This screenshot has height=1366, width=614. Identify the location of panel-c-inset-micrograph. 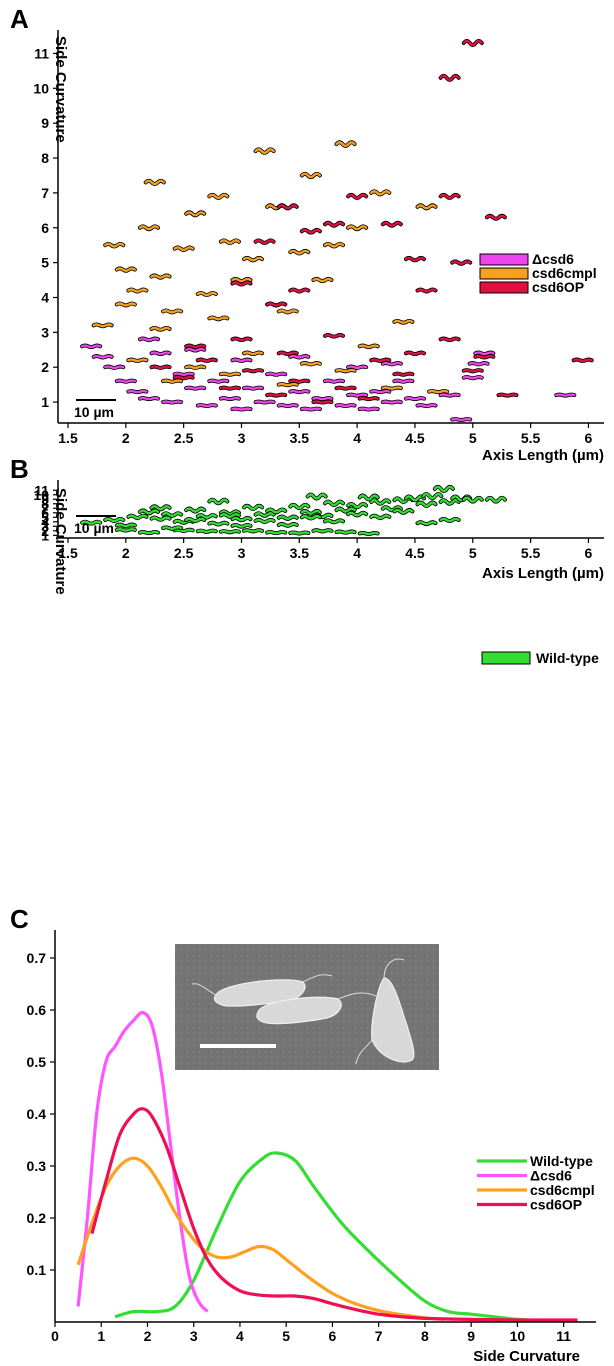
(307, 1007).